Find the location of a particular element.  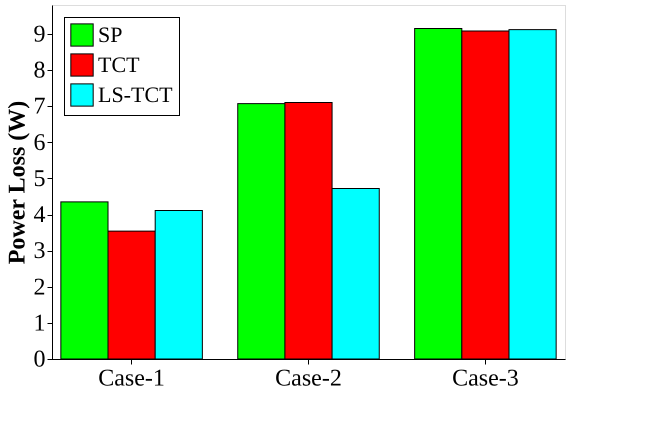

y-tick-label: 4 is located at coordinates (40, 215).